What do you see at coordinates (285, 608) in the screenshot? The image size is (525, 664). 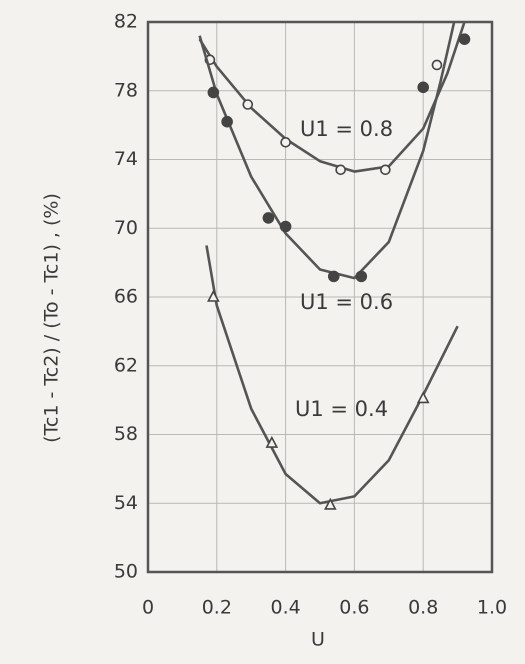 I see `x-tick-label: 0.4` at bounding box center [285, 608].